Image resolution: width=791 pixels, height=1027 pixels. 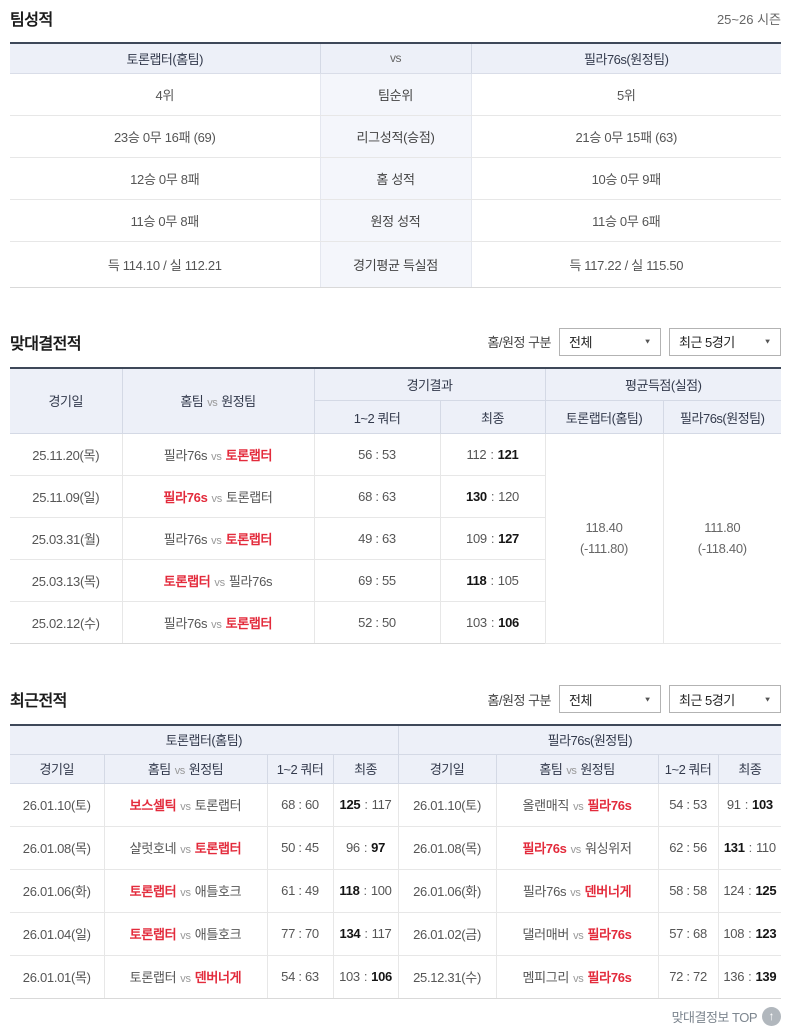 What do you see at coordinates (734, 976) in the screenshot?
I see `final-home-score: 136` at bounding box center [734, 976].